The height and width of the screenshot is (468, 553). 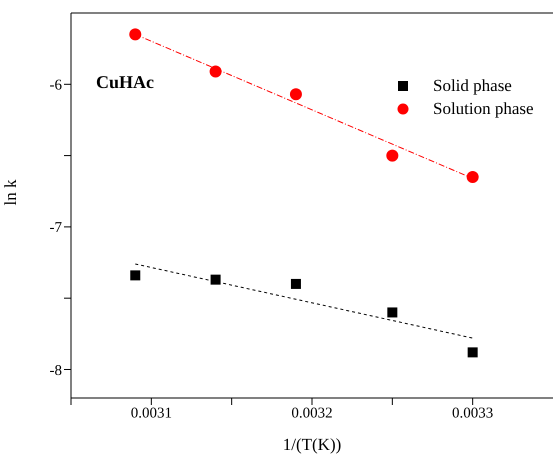 What do you see at coordinates (473, 414) in the screenshot?
I see `x-tick-label: 0.0033` at bounding box center [473, 414].